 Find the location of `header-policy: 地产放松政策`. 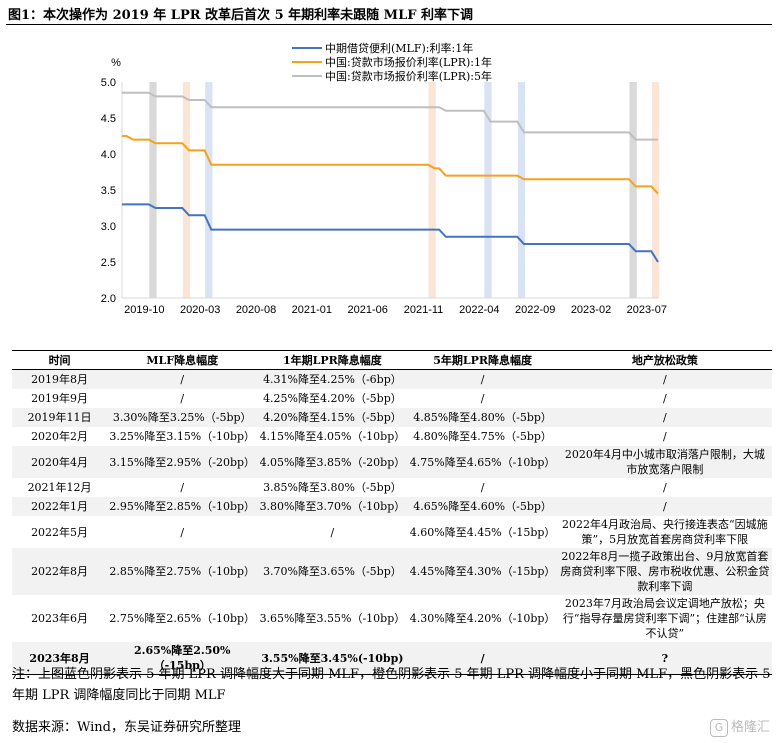

header-policy: 地产放松政策 is located at coordinates (664, 360).